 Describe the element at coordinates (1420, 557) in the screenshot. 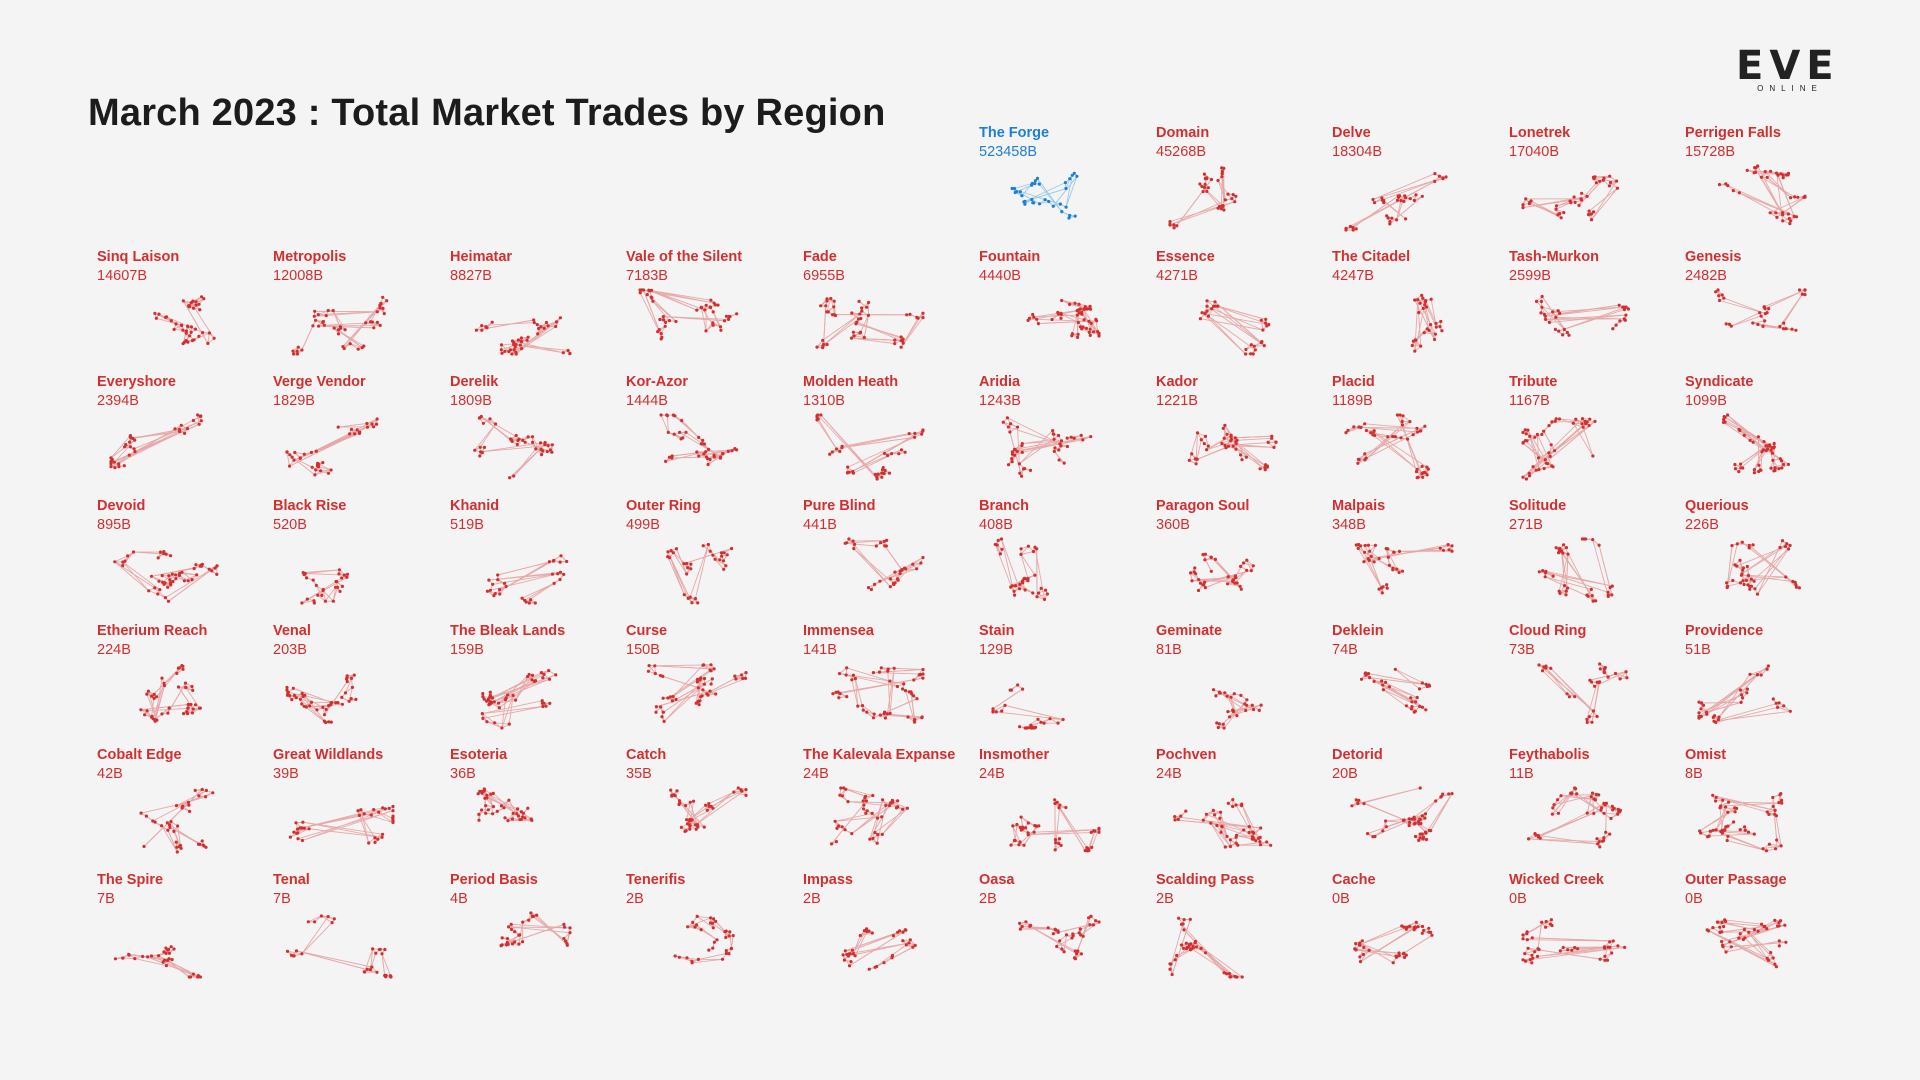

I see `region-card: Malpais 348B` at that location.